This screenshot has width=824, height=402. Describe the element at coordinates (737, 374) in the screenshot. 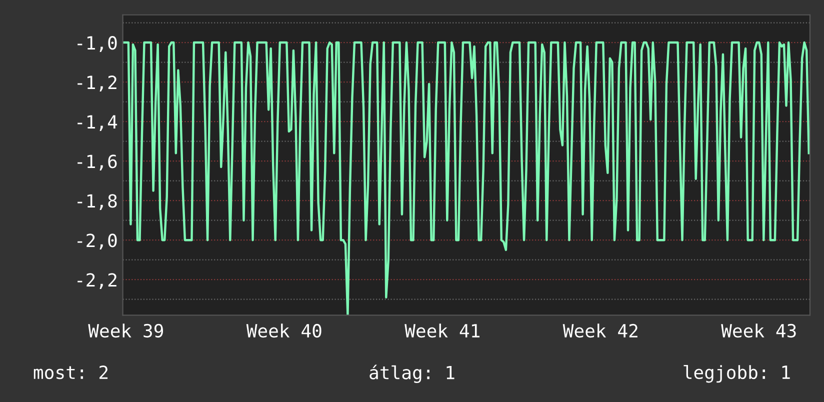

I see `text: legjobb: 1` at that location.